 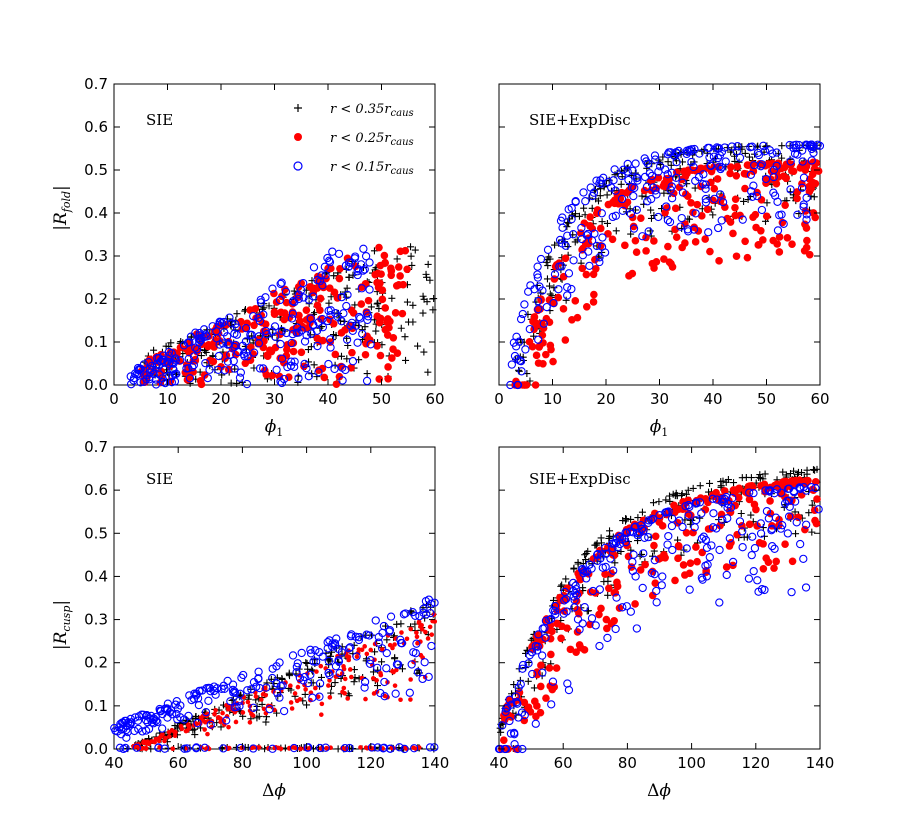 What do you see at coordinates (96, 84) in the screenshot?
I see `y-tick-label: 0.7` at bounding box center [96, 84].